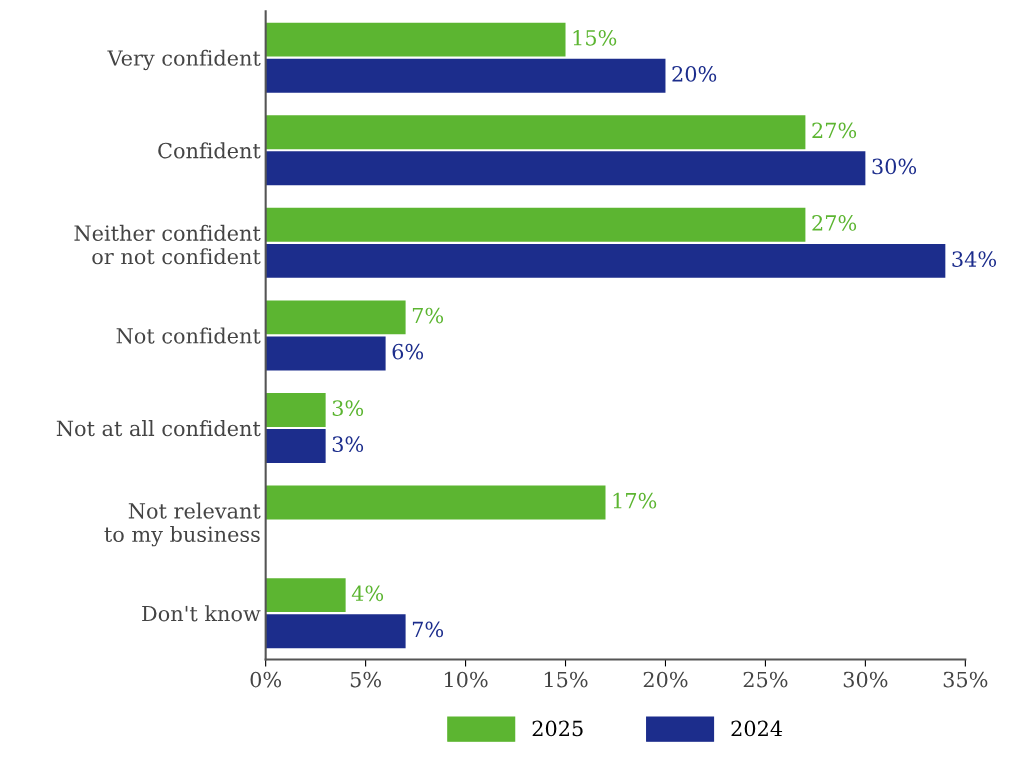 This screenshot has width=1014, height=758. What do you see at coordinates (188, 335) in the screenshot?
I see `y-tick-label: Not confident` at bounding box center [188, 335].